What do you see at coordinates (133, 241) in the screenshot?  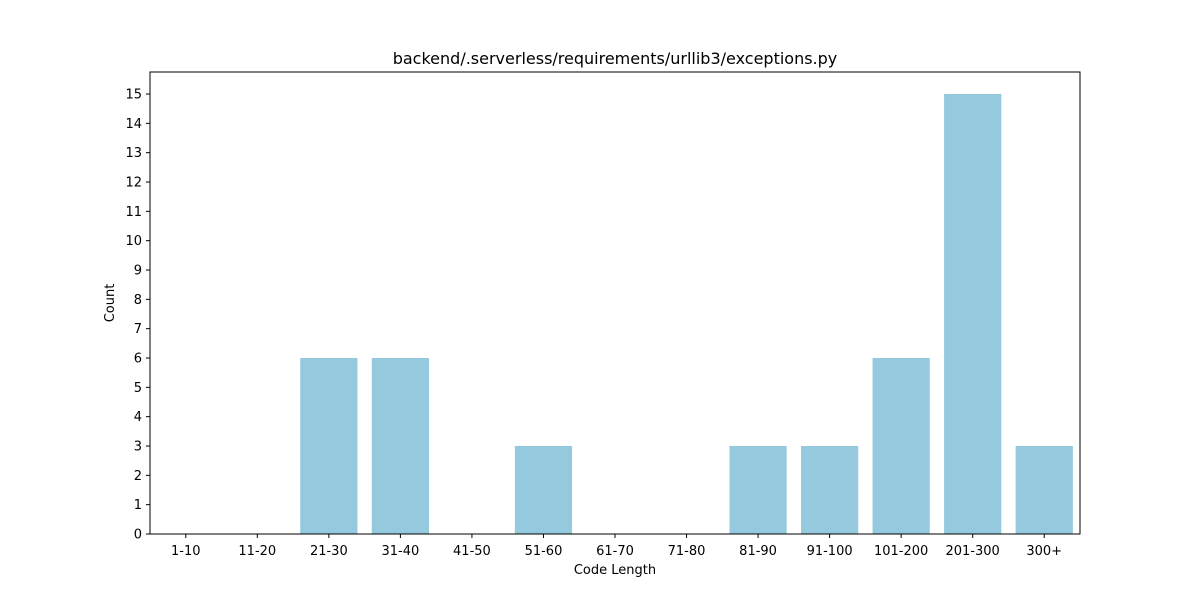 I see `y-tick-label: 10` at bounding box center [133, 241].